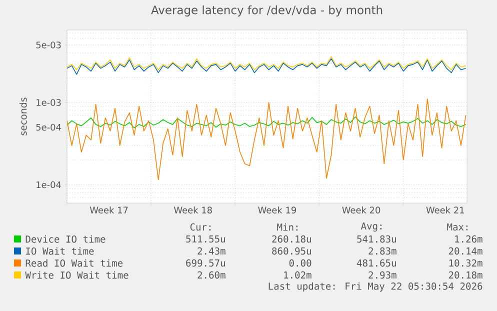 The image size is (497, 311). Describe the element at coordinates (291, 239) in the screenshot. I see `text: 260.18u` at that location.